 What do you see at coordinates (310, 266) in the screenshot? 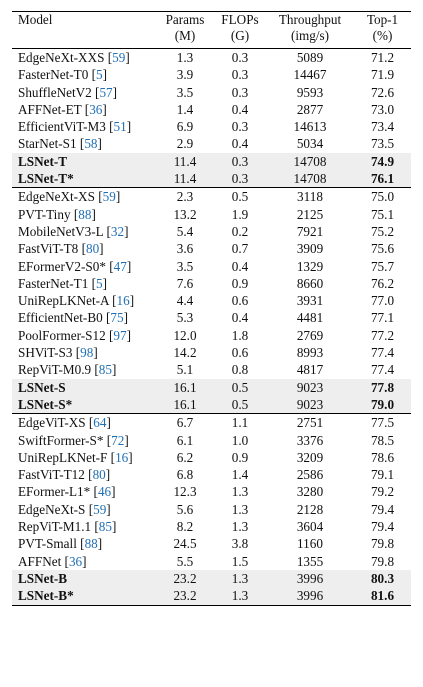
I see `throughput-cell: 1329` at bounding box center [310, 266].